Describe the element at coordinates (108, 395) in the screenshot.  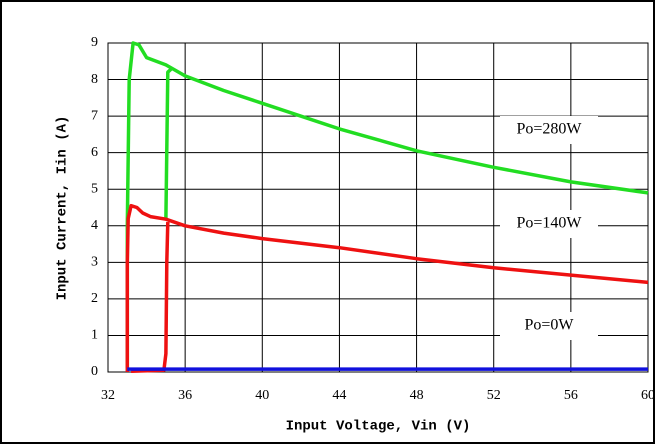
I see `x-tick-label: 32` at that location.